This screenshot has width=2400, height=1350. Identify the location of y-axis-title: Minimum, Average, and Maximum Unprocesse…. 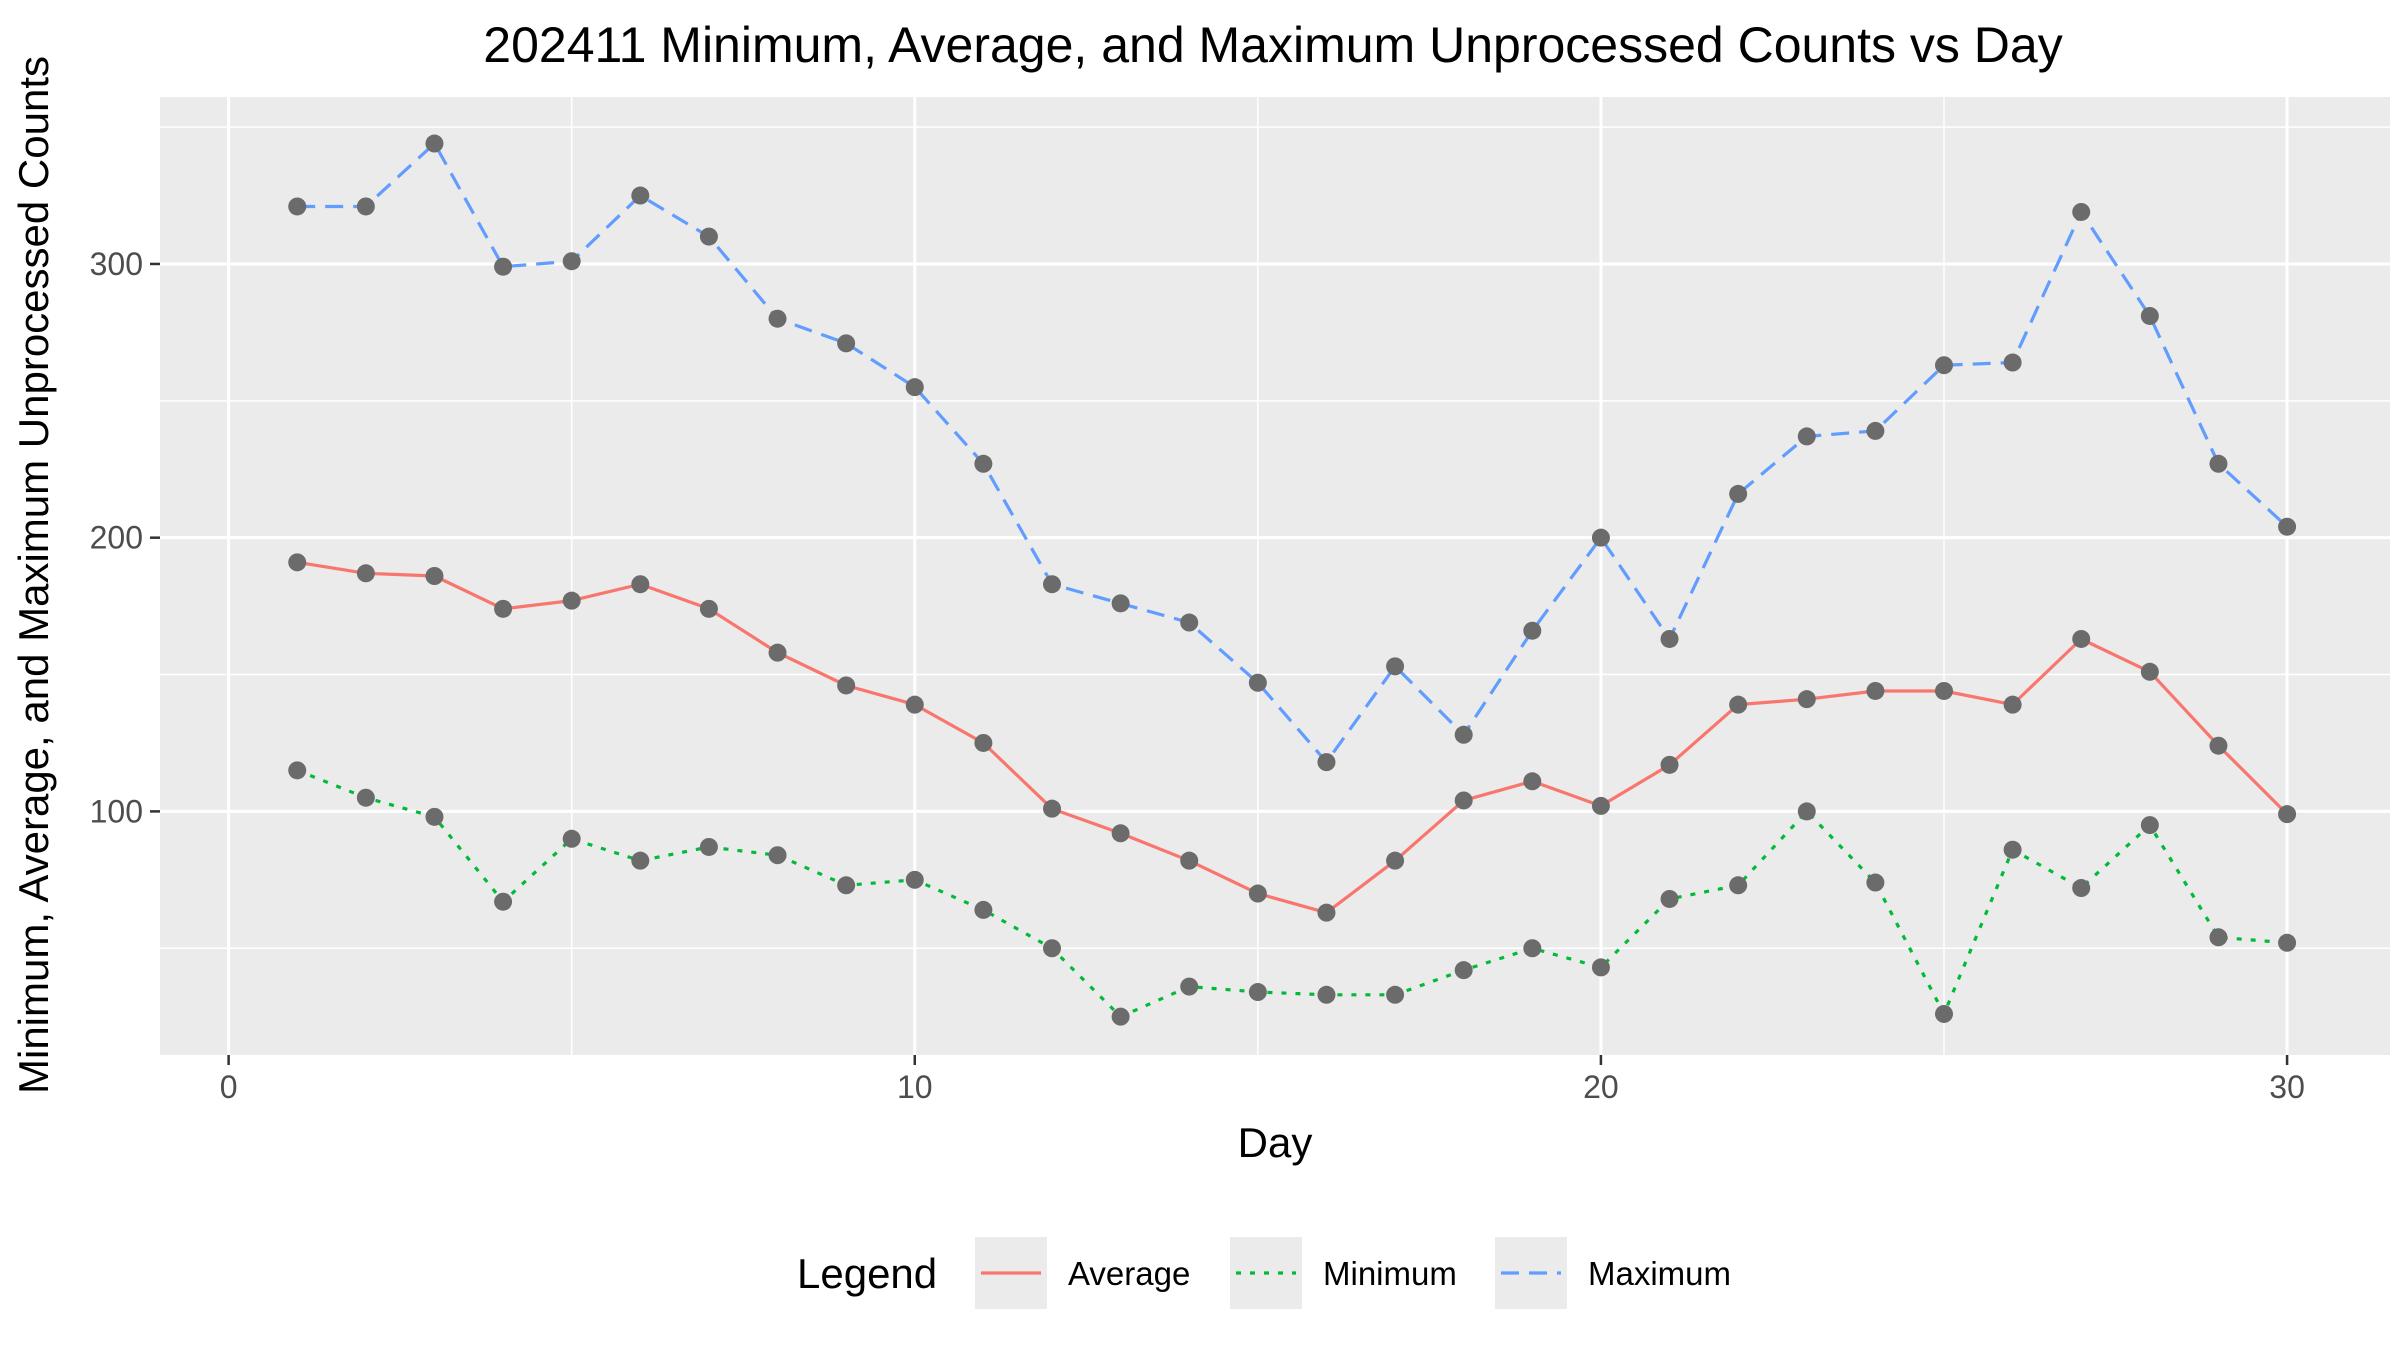
(33, 575).